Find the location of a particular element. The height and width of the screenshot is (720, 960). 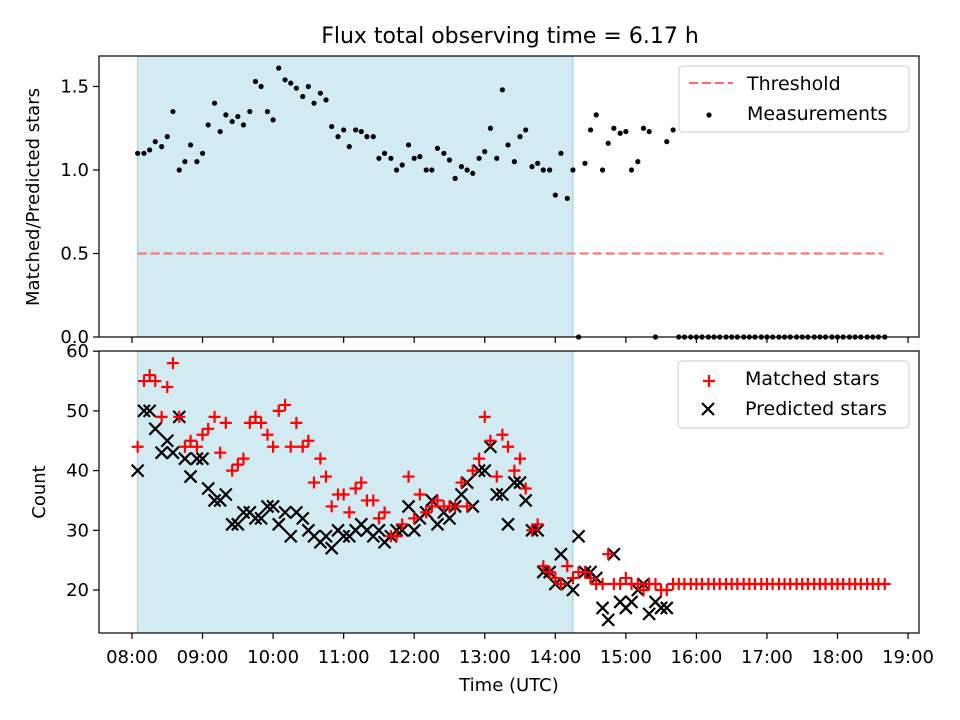

flux-ratio-y-axis-label: Matched/Predicted stars is located at coordinates (33, 197).